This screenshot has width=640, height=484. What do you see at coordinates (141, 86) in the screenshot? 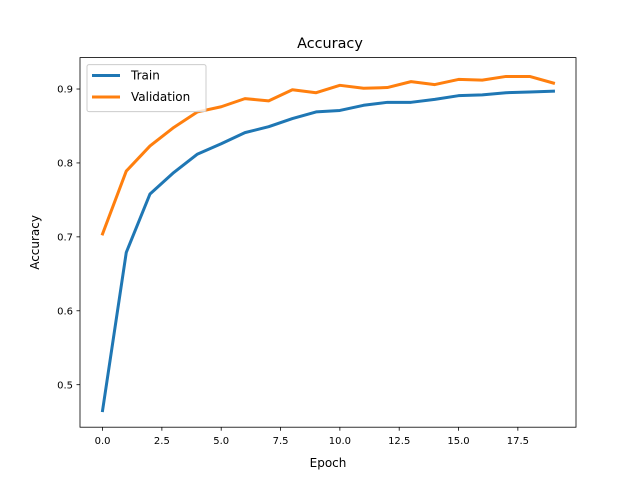
I see `legend-items: Train Validation` at bounding box center [141, 86].